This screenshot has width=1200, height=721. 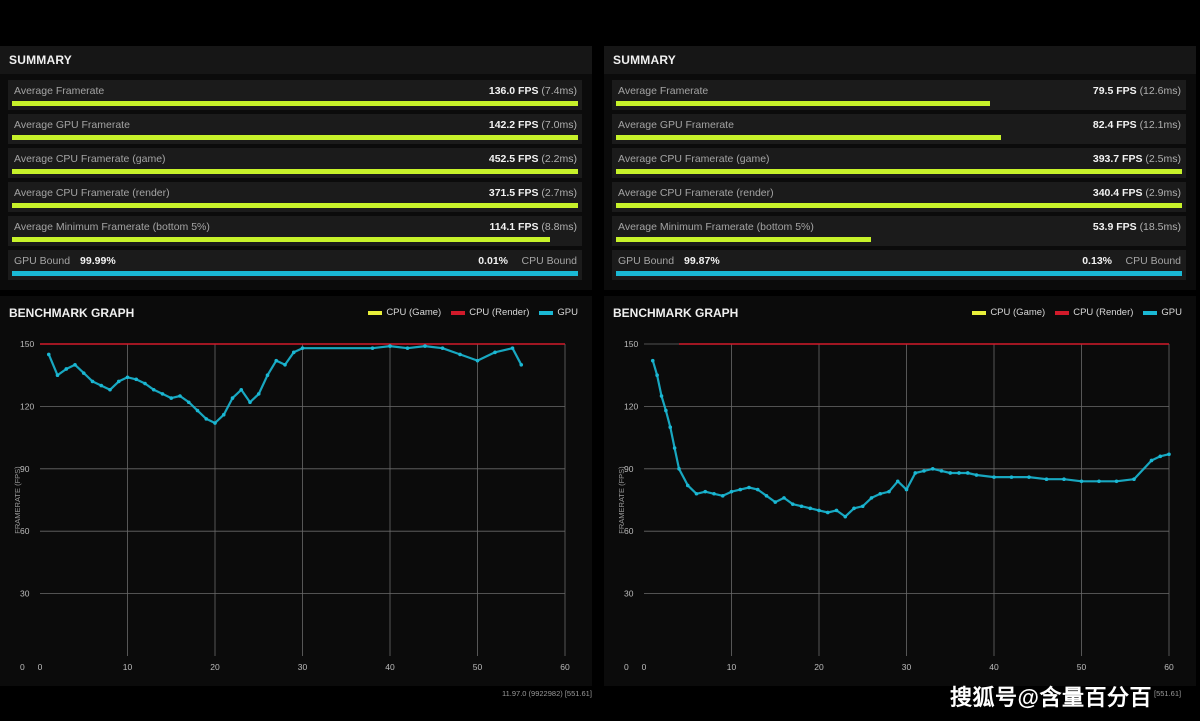 What do you see at coordinates (40, 60) in the screenshot?
I see `left-summary-title: SUMMARY` at bounding box center [40, 60].